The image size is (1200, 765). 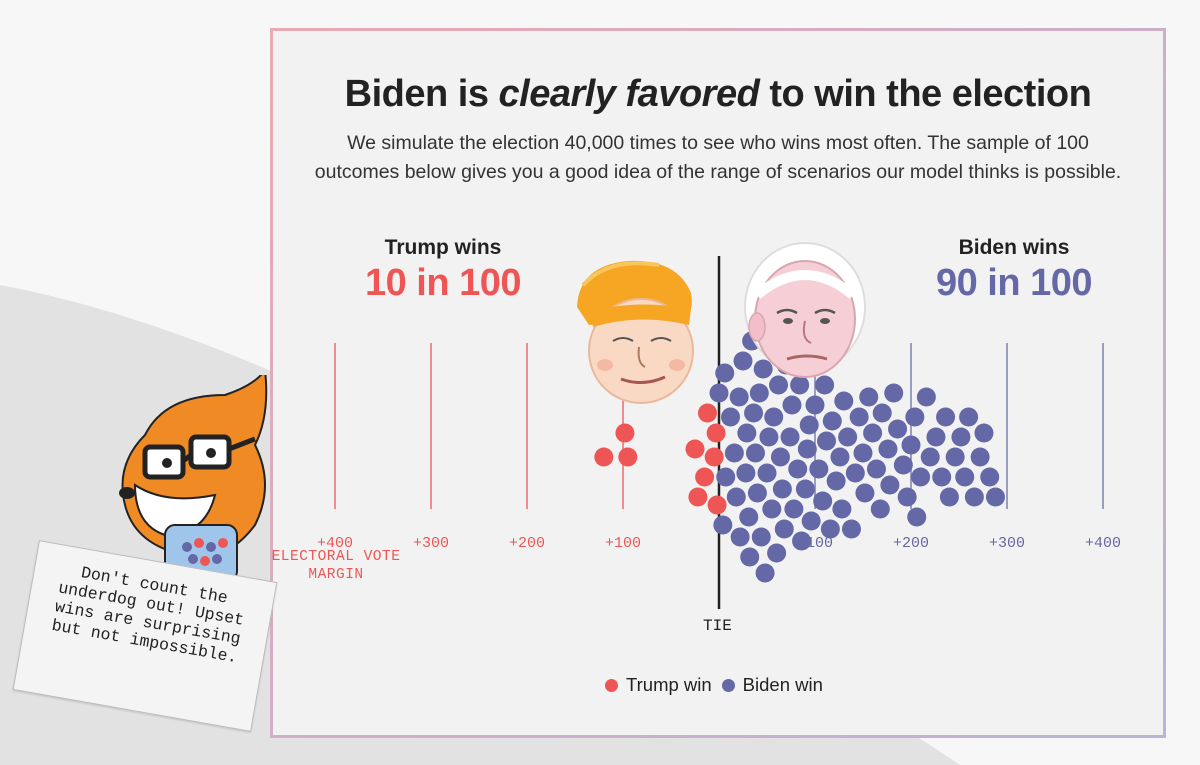 What do you see at coordinates (421, 94) in the screenshot?
I see `title-part-1: Biden is` at bounding box center [421, 94].